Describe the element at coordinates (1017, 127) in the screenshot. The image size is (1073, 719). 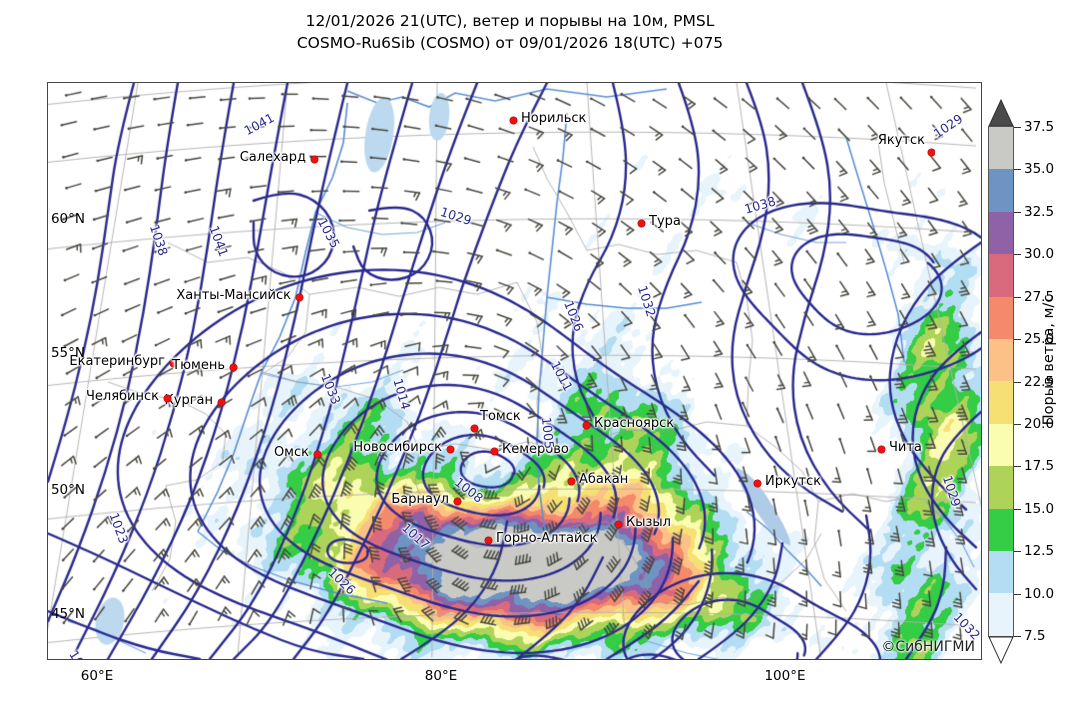
I see `colorbar-tick-37.5` at that location.